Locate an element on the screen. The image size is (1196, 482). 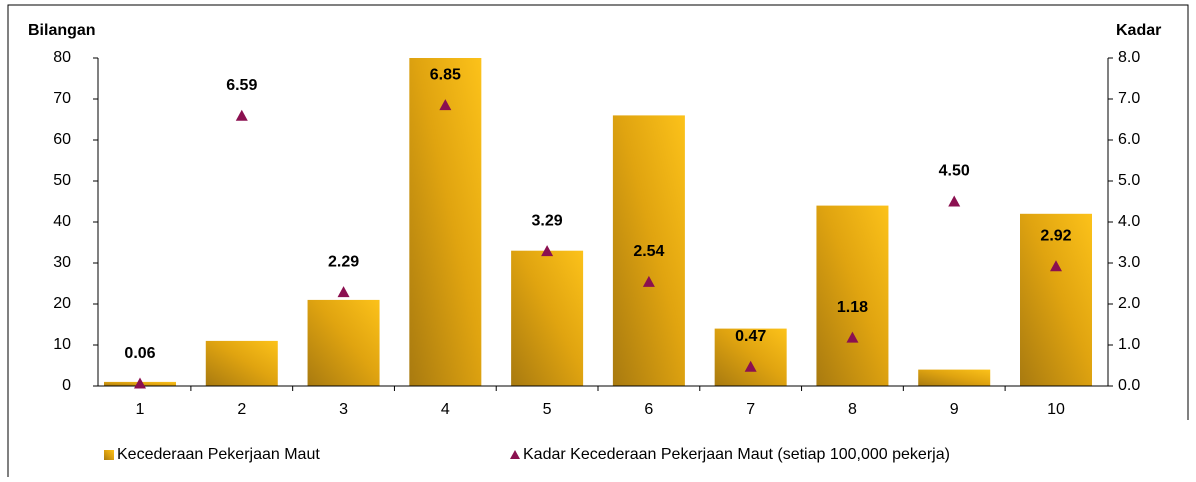
data-label: 6.59 is located at coordinates (241, 85).